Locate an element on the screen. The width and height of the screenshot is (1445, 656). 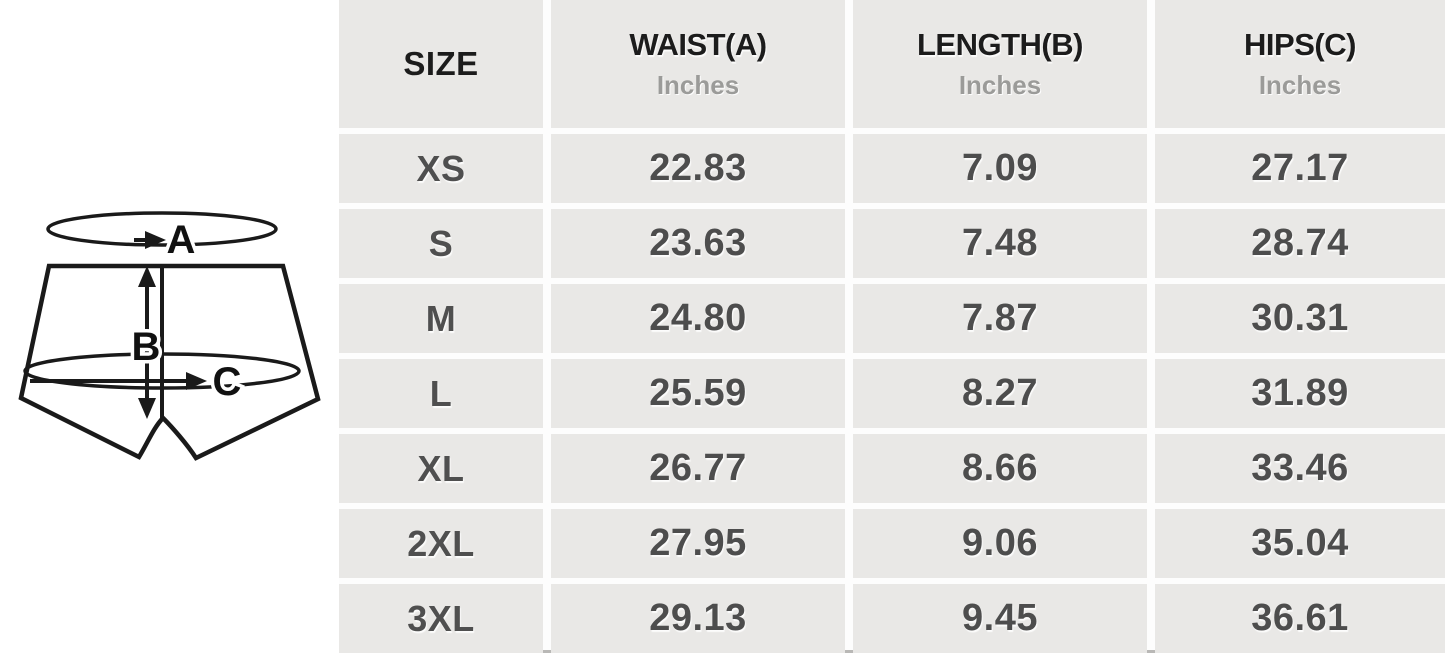
left-illustration-panel: A B C is located at coordinates (170, 350).